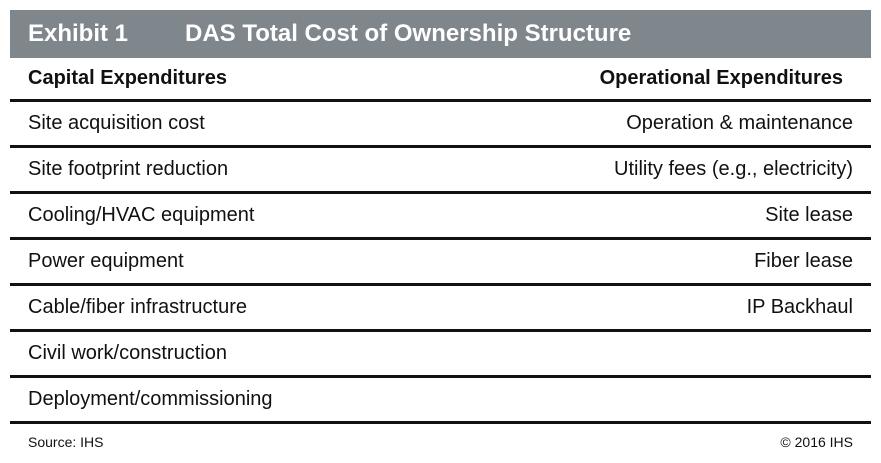  What do you see at coordinates (127, 78) in the screenshot?
I see `header-capex: Capital Expenditures` at bounding box center [127, 78].